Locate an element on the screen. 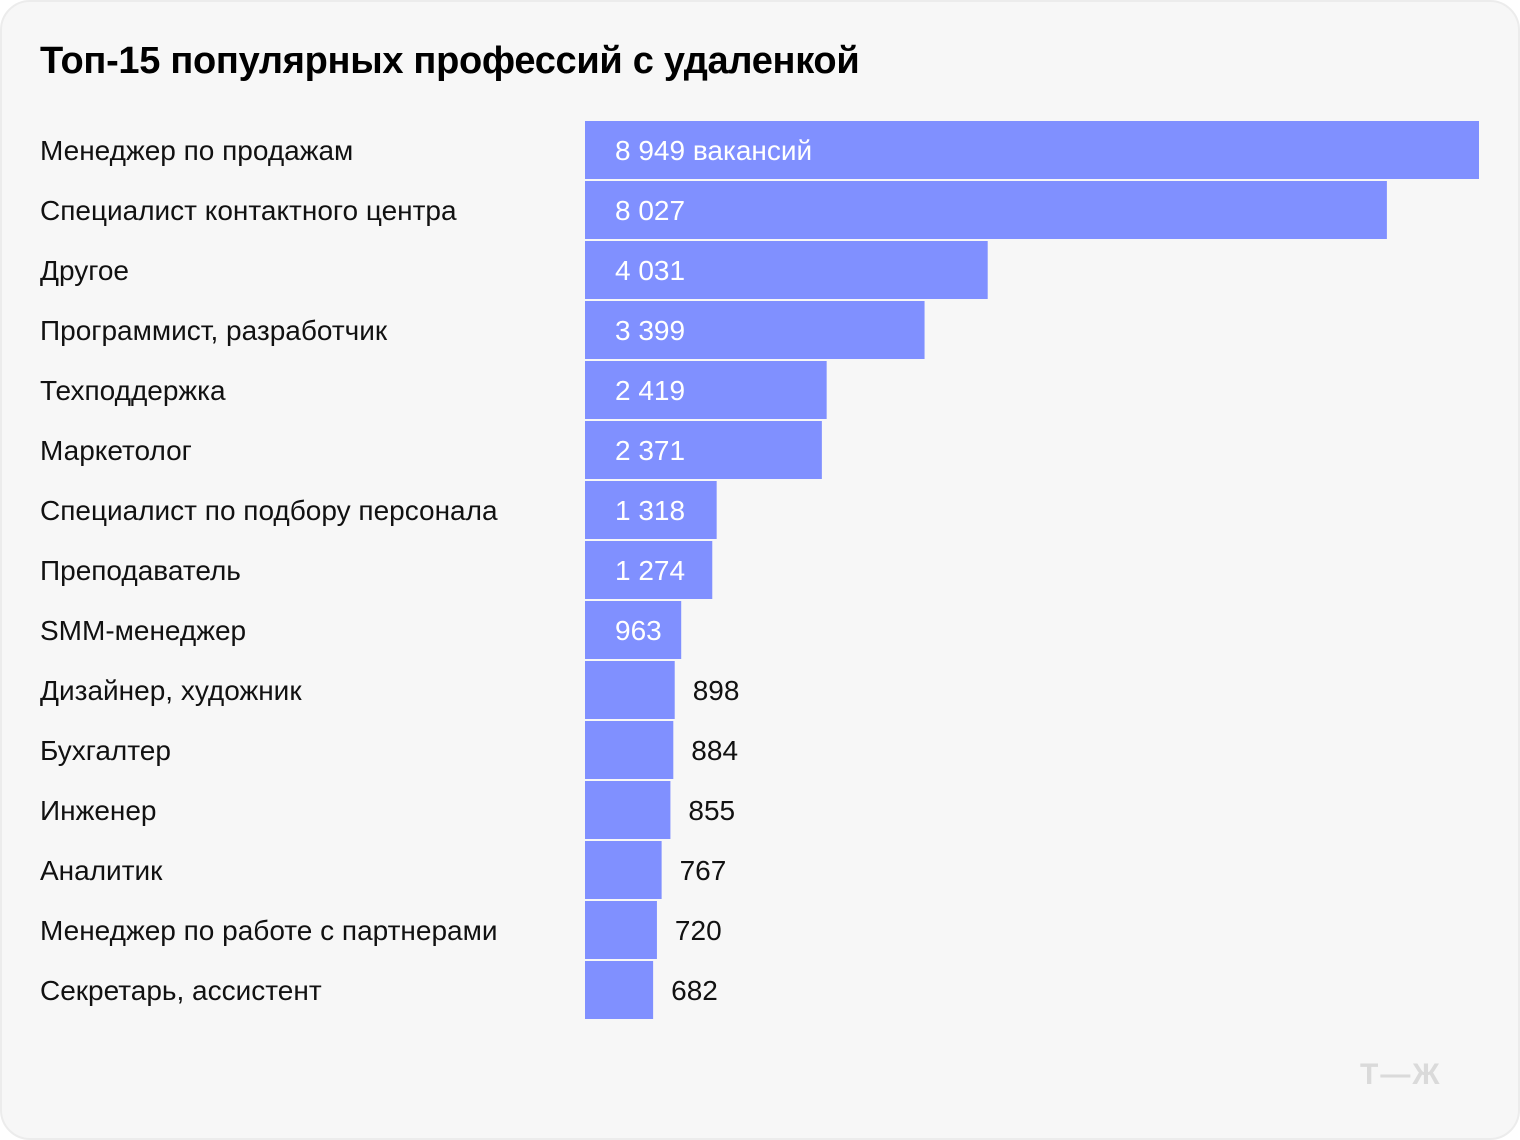  category-label: Техподдержка is located at coordinates (133, 390).